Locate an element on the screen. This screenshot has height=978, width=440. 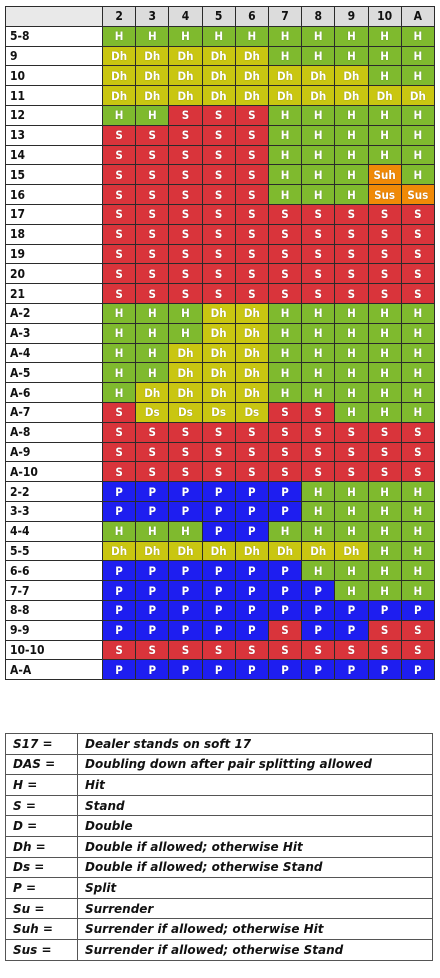
legend-description: Surrender is located at coordinates (255, 908).